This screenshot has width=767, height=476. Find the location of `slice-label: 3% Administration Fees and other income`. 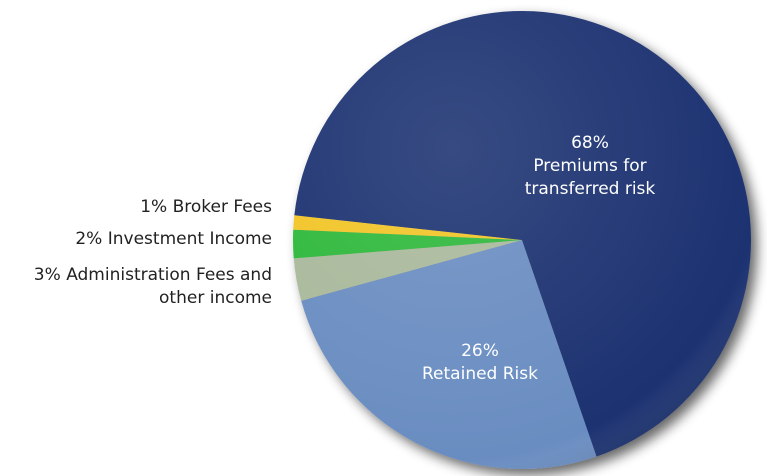

slice-label: 3% Administration Fees and other income is located at coordinates (136, 287).